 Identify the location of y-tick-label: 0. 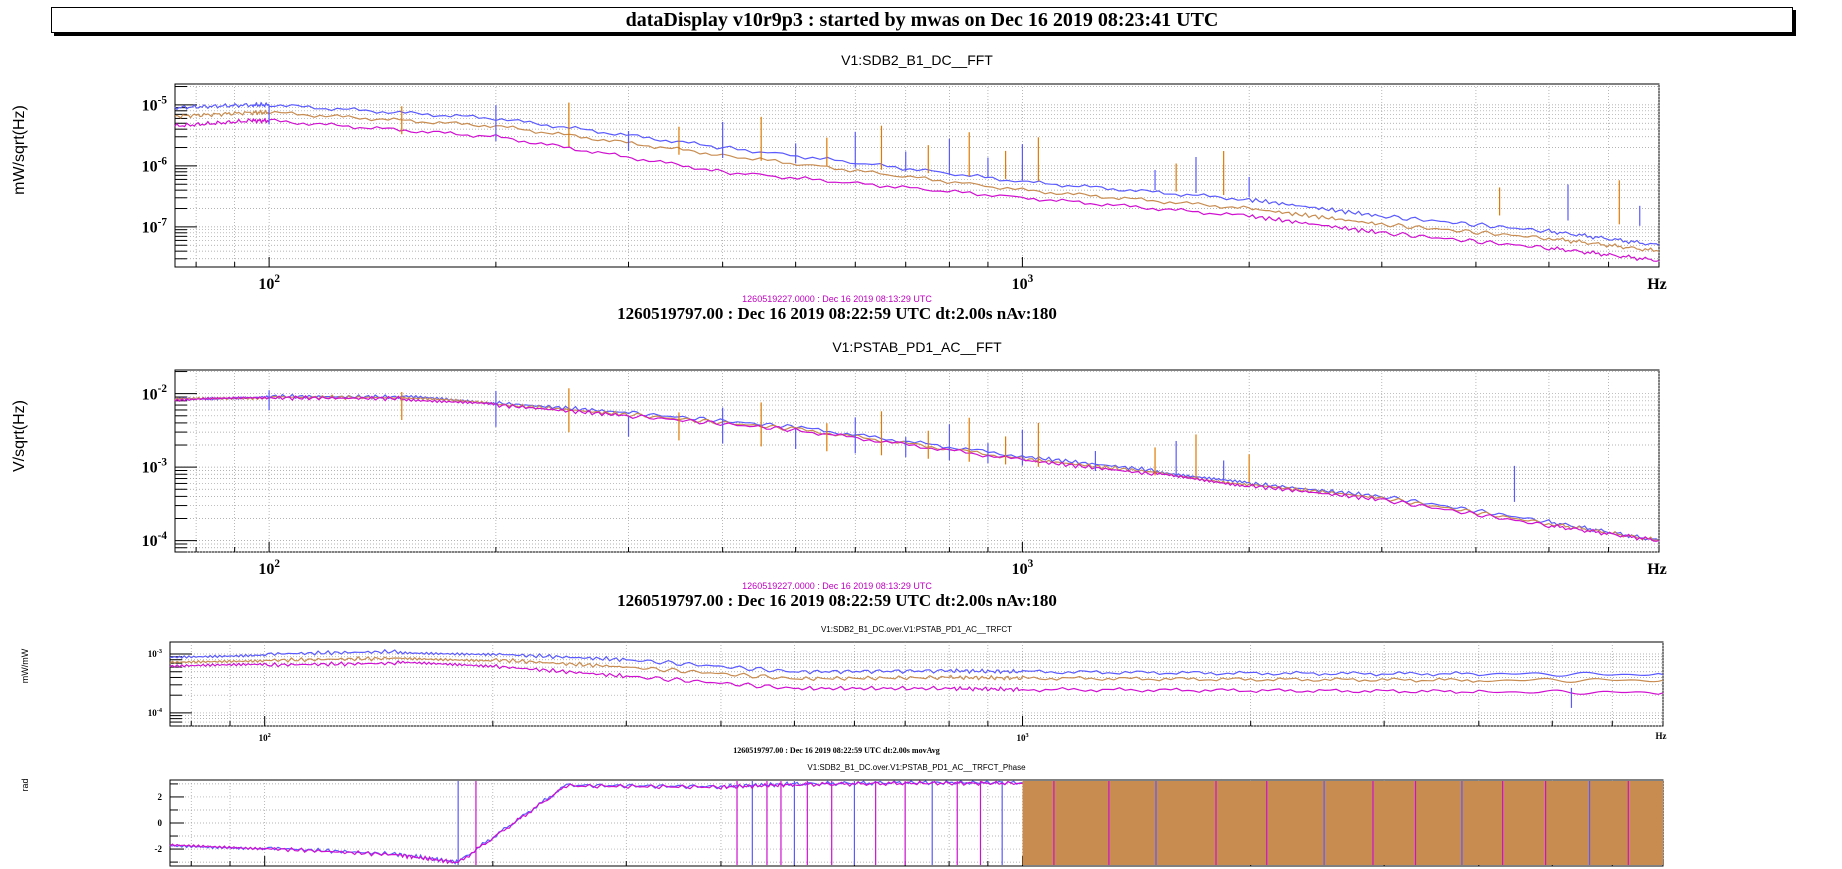
(160, 823).